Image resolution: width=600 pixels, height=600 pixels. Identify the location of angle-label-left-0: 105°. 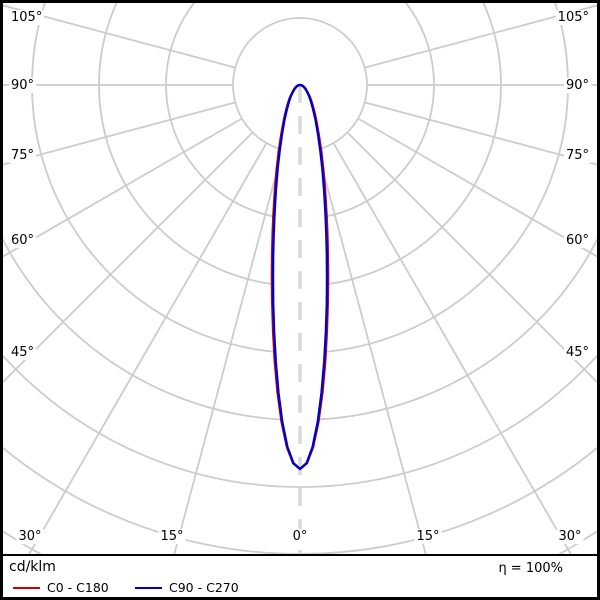
(27, 17).